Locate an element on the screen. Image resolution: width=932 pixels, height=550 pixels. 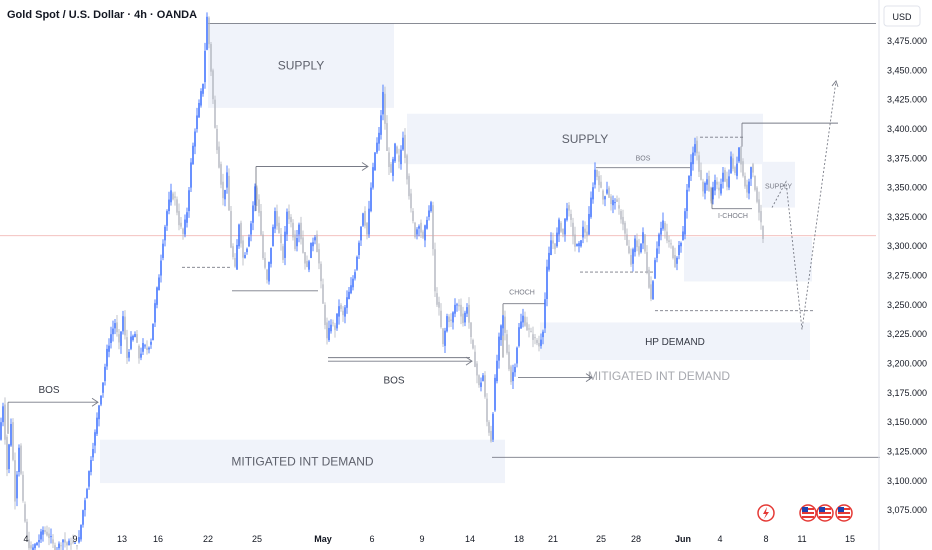
time-tick-label: 18 is located at coordinates (519, 539).